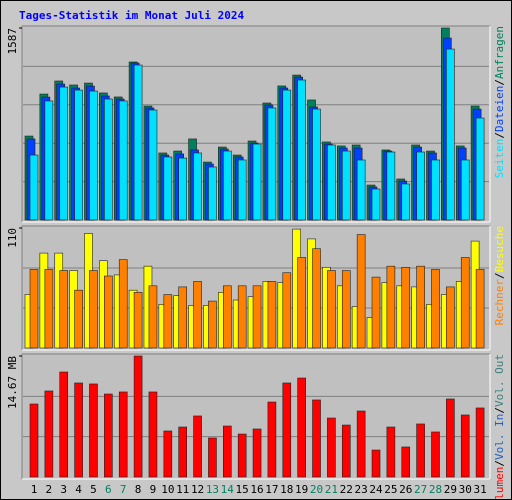 The height and width of the screenshot is (500, 512). What do you see at coordinates (405, 489) in the screenshot?
I see `x-tick-label: 26` at bounding box center [405, 489].